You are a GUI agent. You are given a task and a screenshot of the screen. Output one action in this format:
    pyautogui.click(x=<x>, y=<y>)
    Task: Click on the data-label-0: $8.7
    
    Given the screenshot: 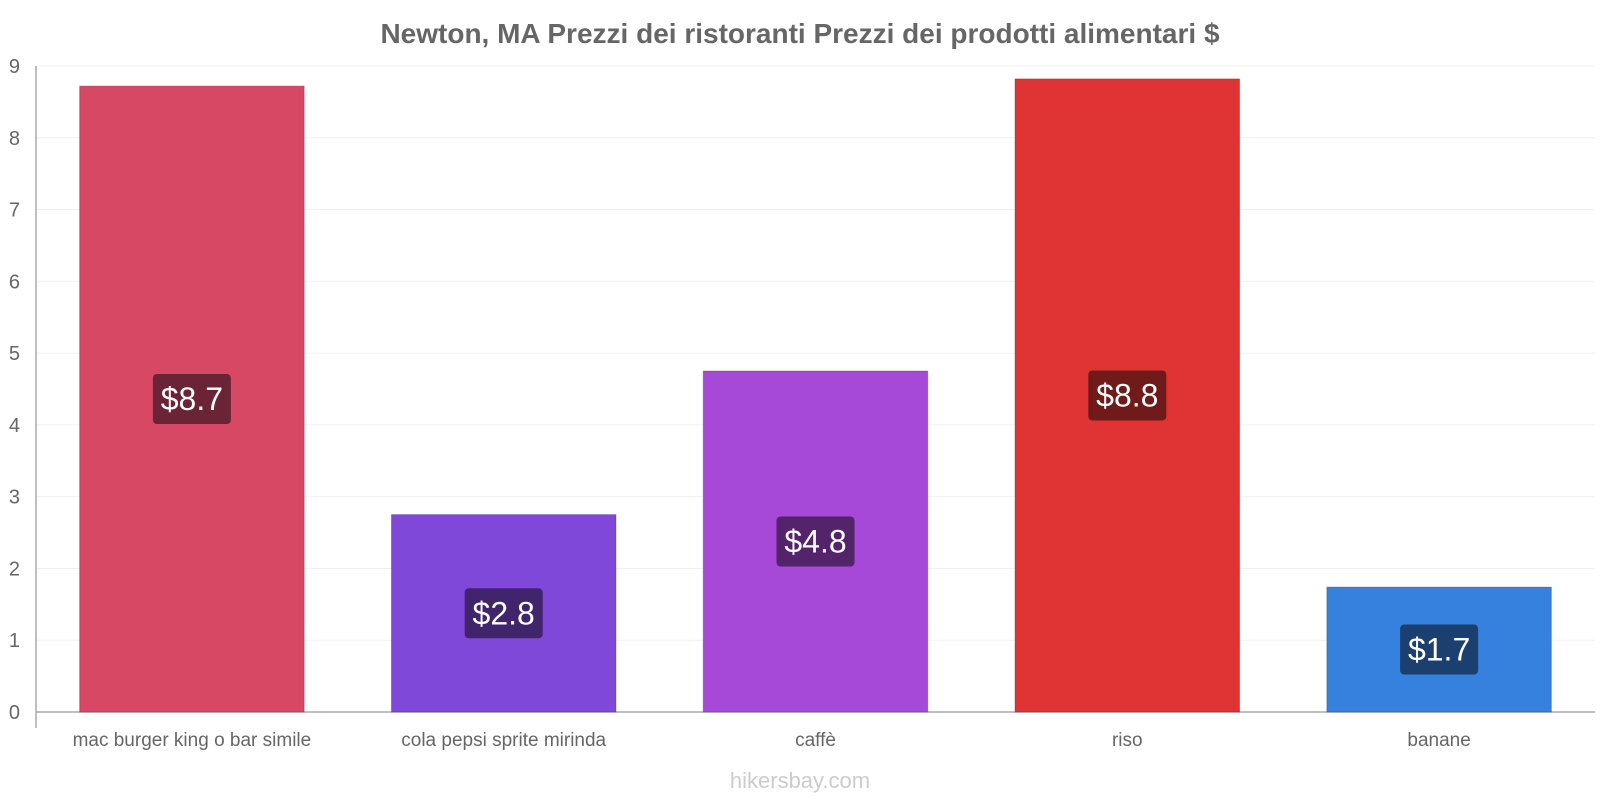 What is the action you would take?
    pyautogui.click(x=192, y=399)
    